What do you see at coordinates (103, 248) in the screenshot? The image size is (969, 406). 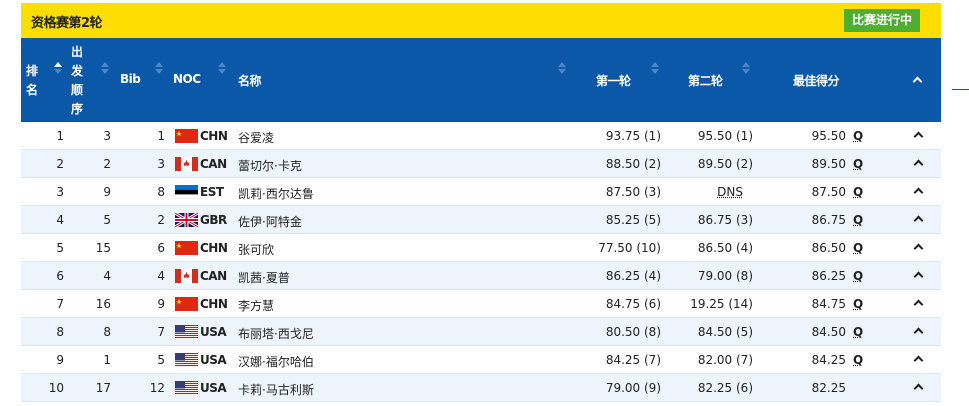 I see `start-order: 15` at bounding box center [103, 248].